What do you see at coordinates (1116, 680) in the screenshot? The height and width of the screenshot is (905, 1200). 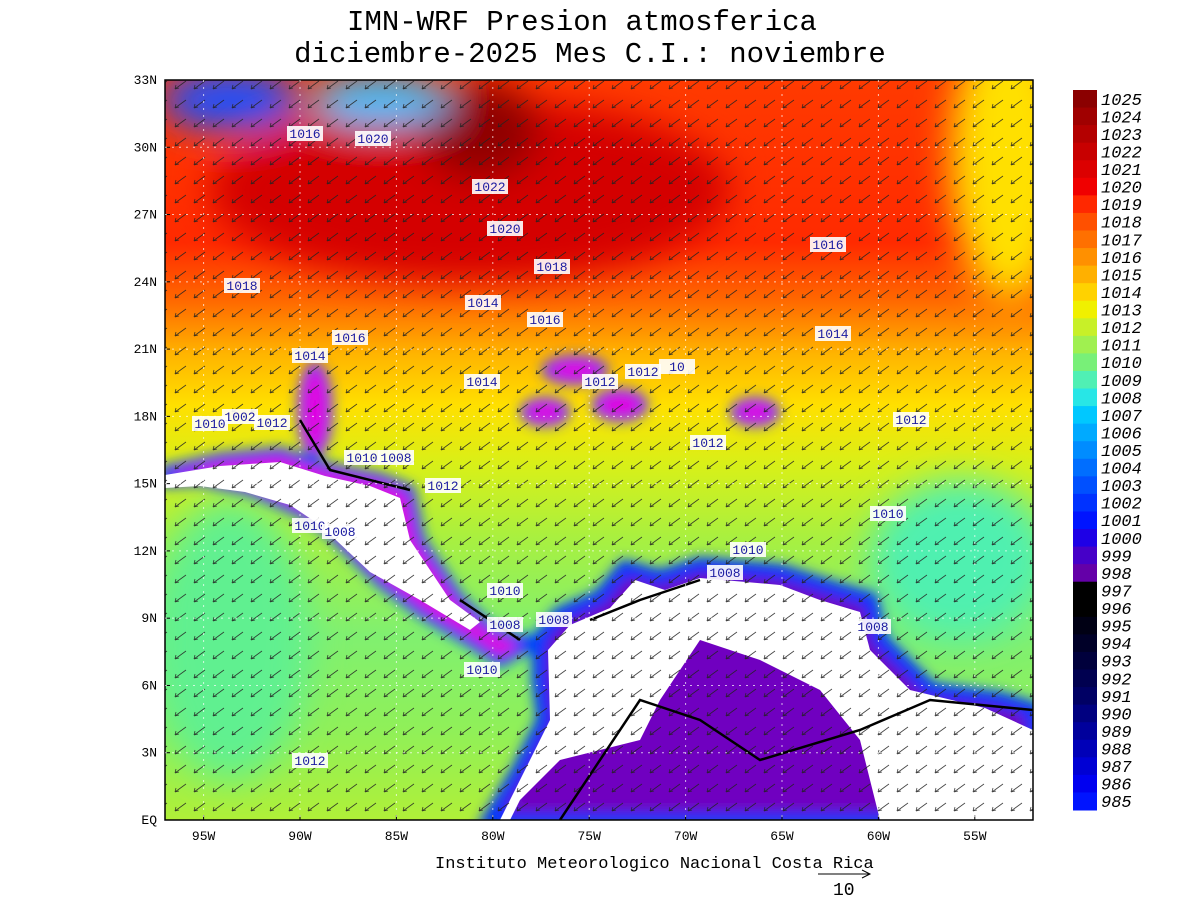 I see `colorbar-label: 992` at bounding box center [1116, 680].